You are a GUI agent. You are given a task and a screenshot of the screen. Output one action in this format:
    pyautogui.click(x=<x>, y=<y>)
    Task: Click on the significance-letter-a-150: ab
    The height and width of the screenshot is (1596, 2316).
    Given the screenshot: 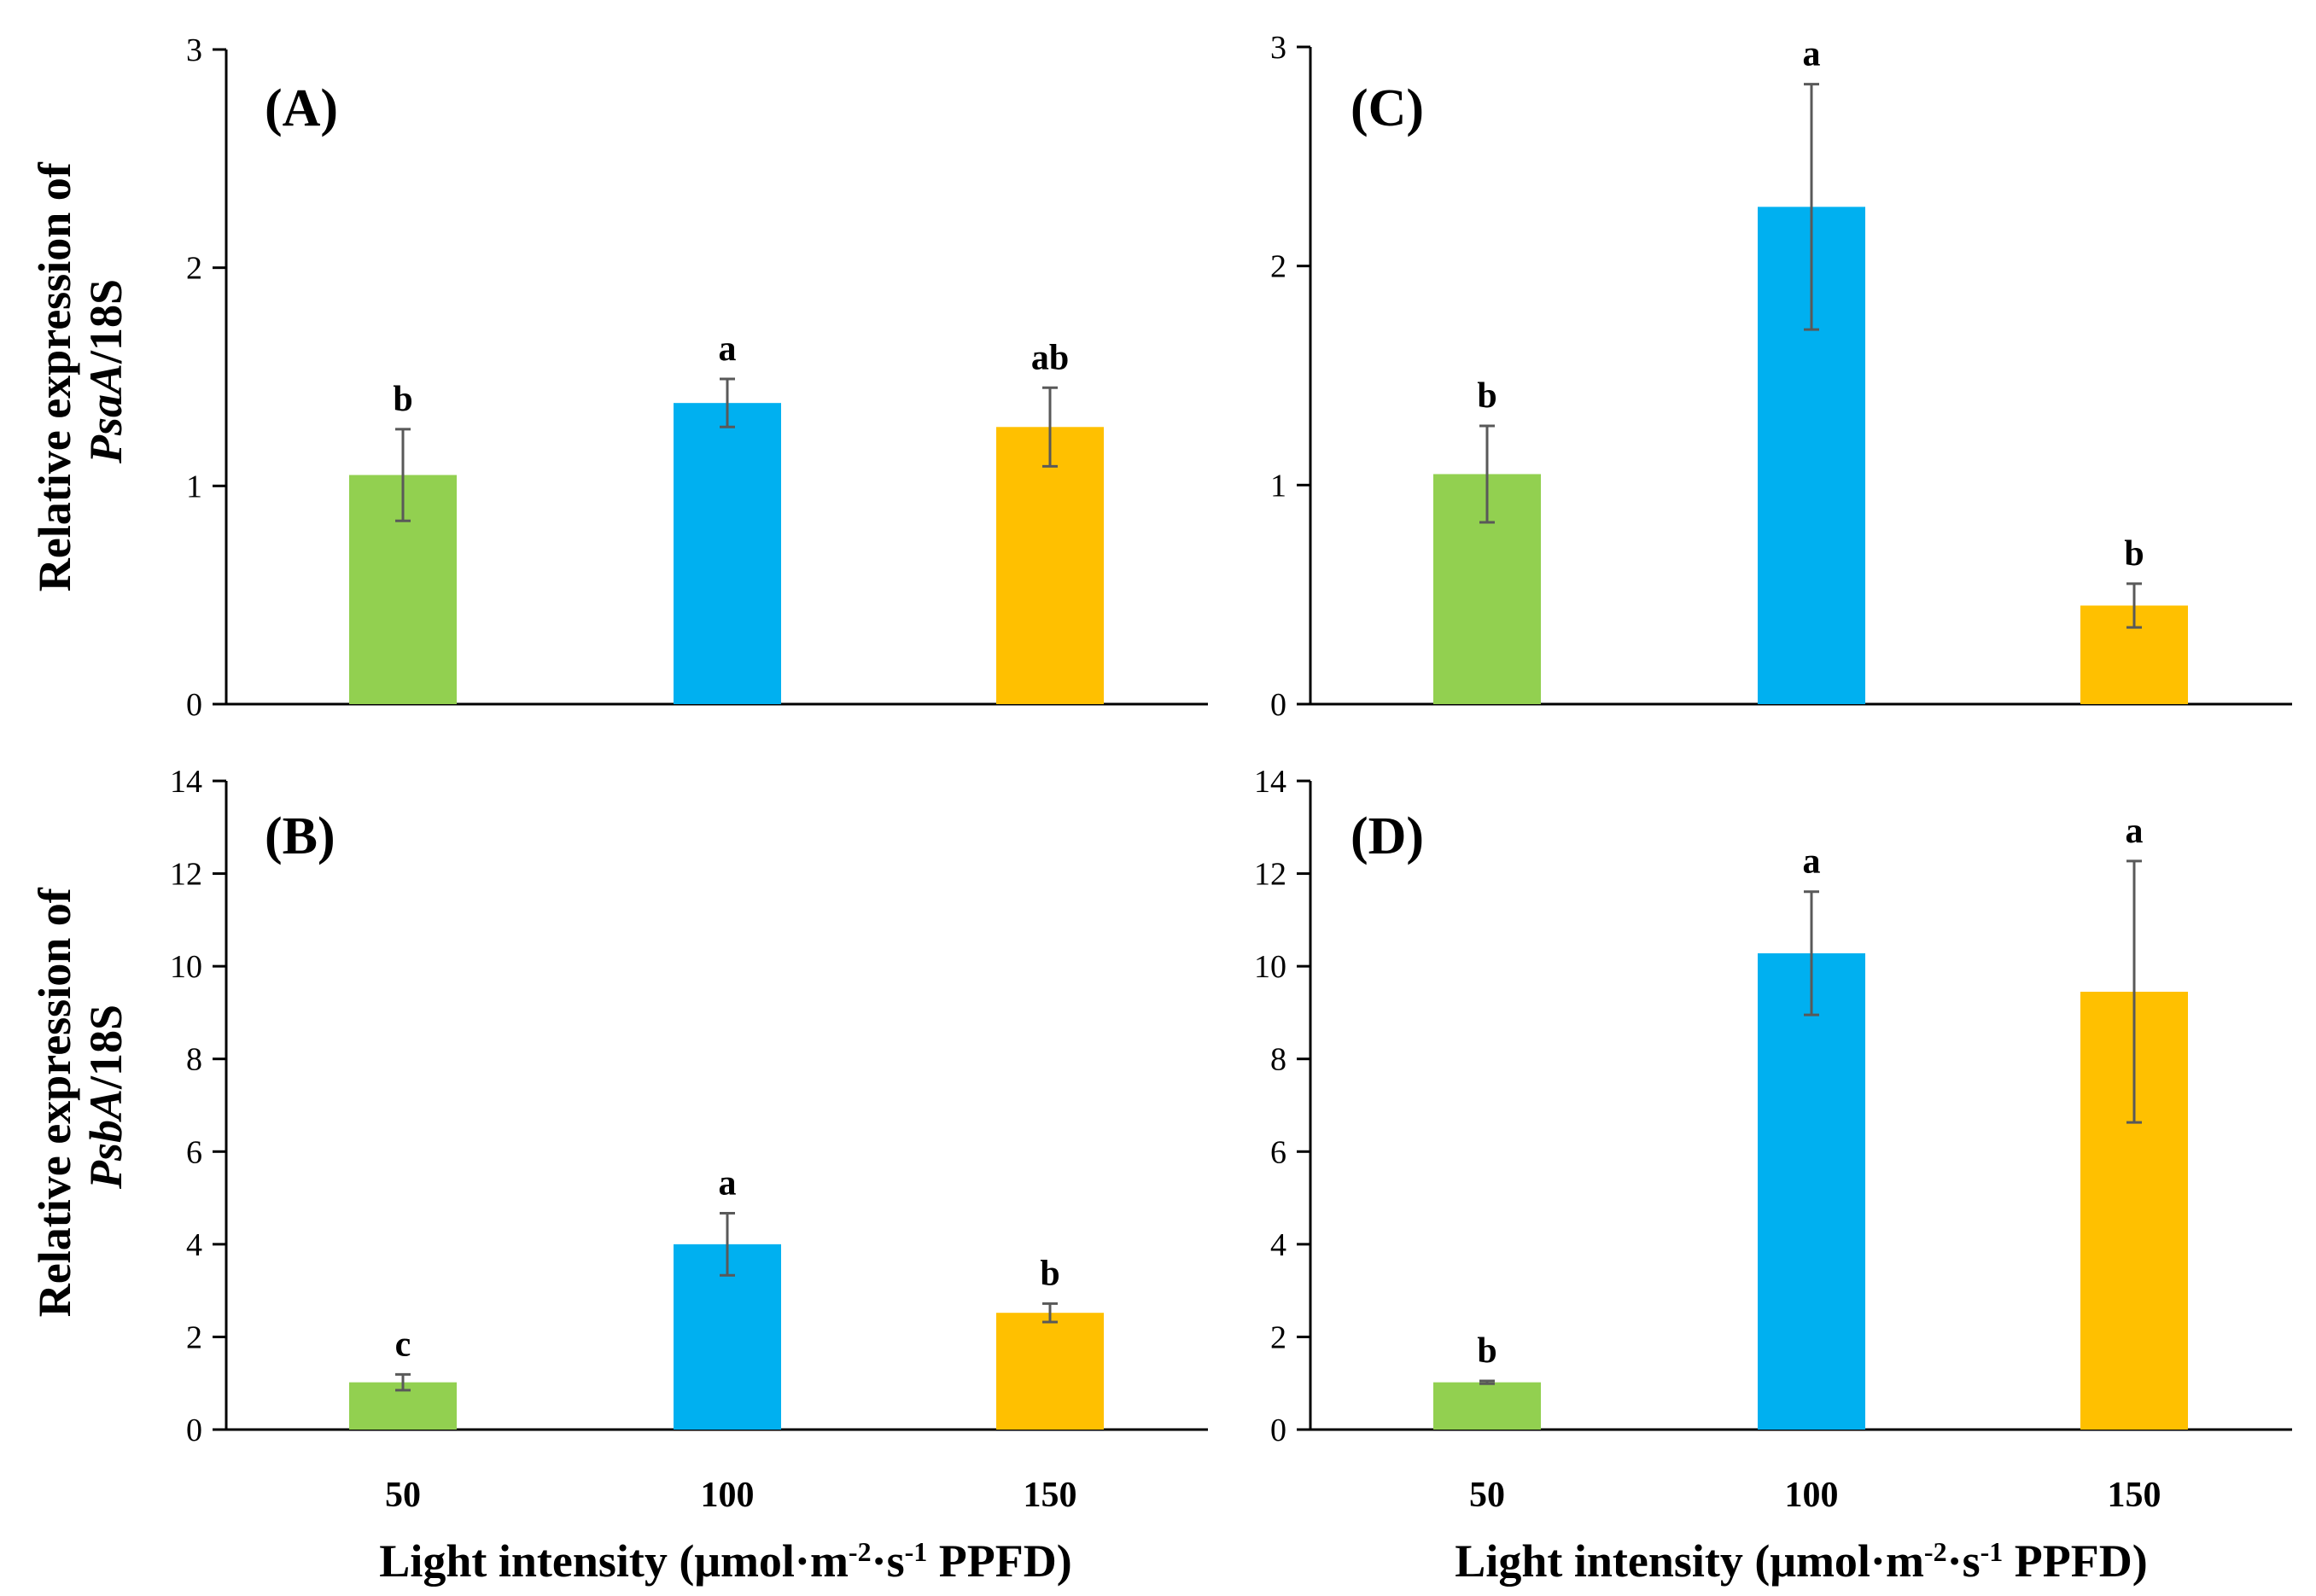 What is the action you would take?
    pyautogui.click(x=1050, y=357)
    